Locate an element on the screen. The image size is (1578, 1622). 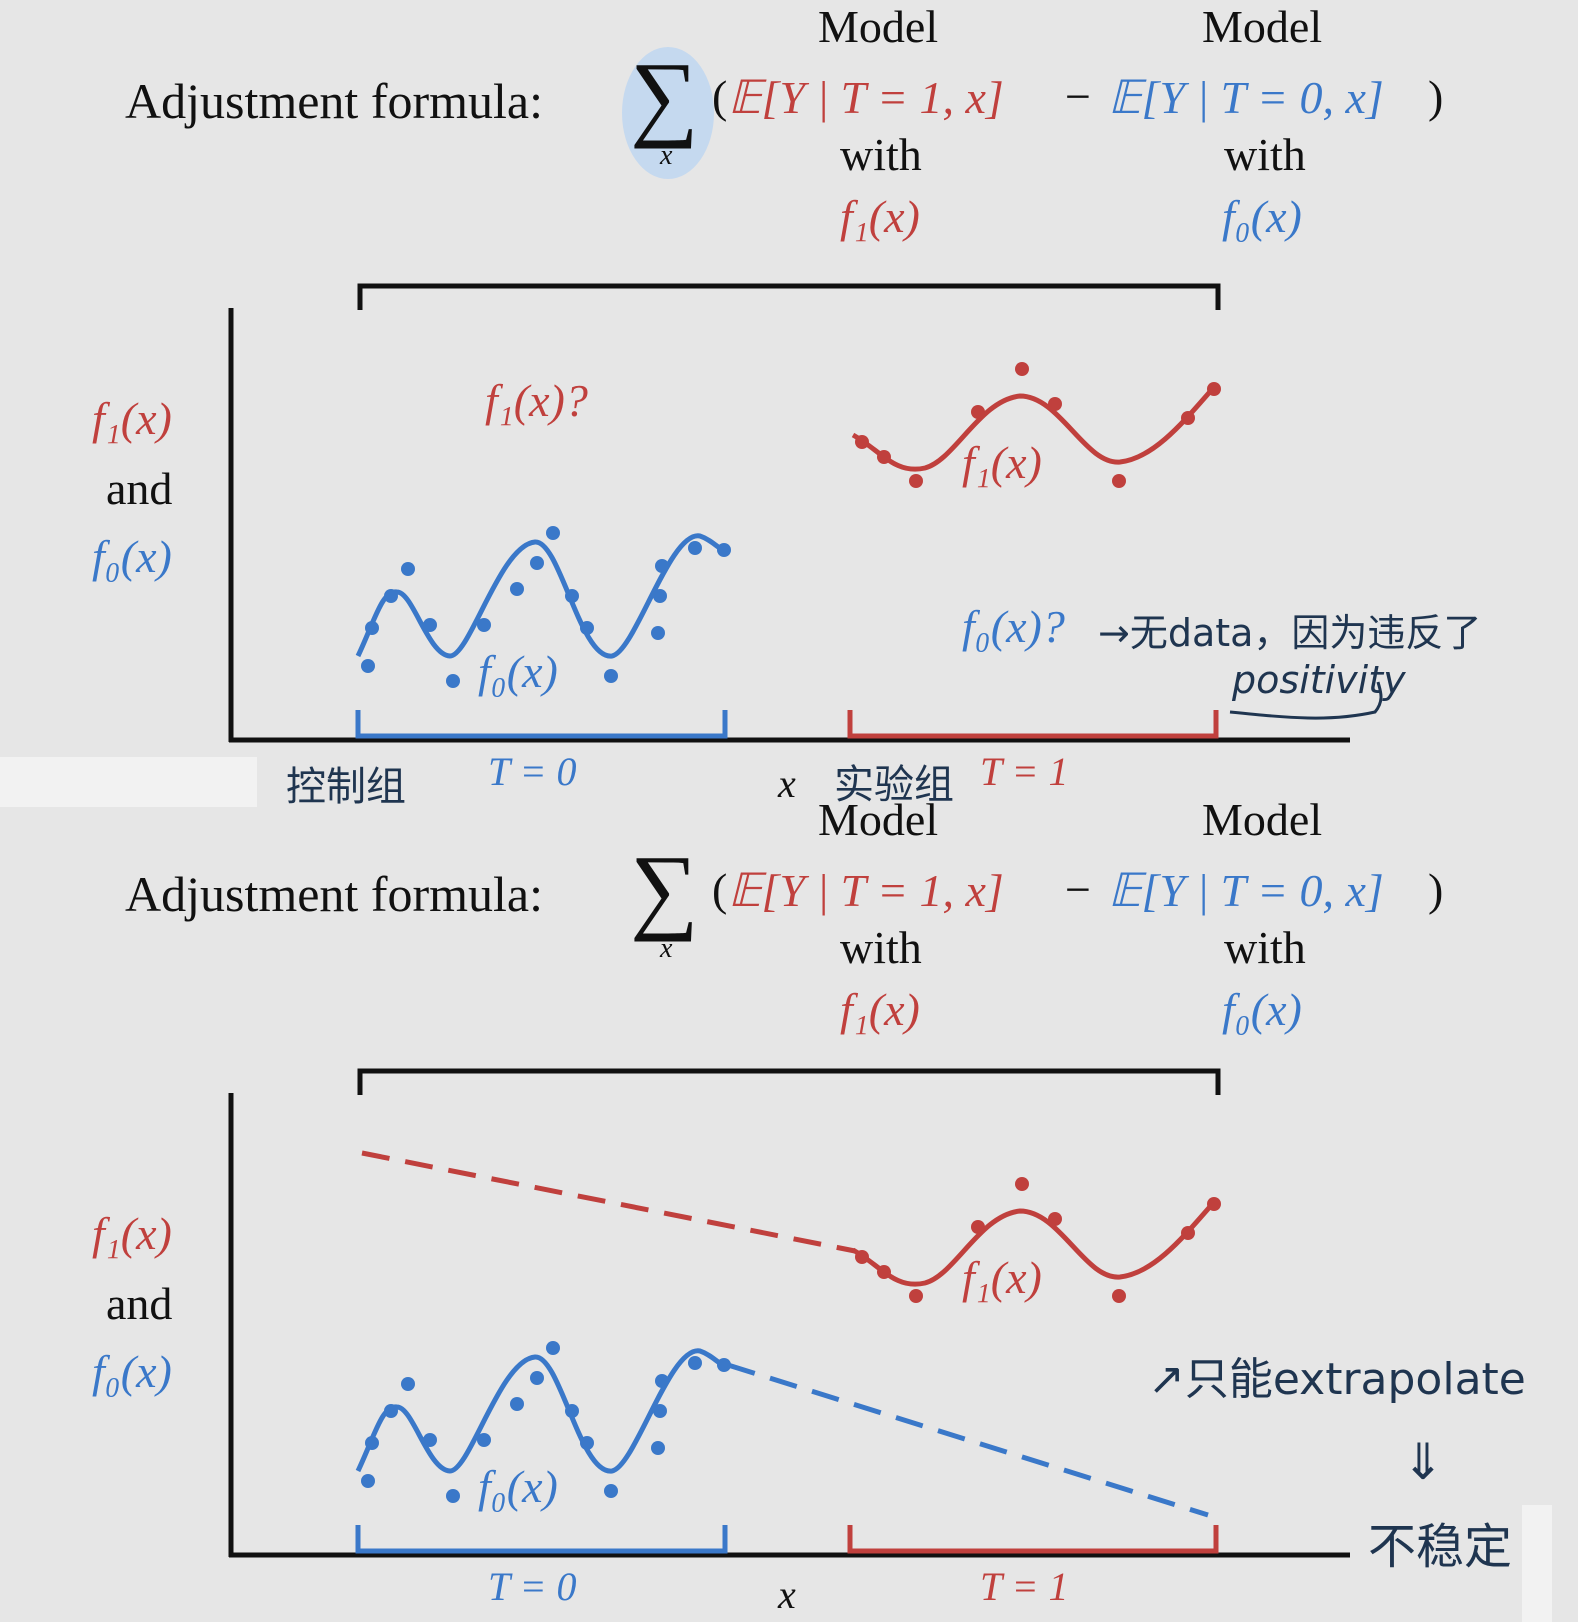
y-label-f1: f₁(x) is located at coordinates (132, 418).